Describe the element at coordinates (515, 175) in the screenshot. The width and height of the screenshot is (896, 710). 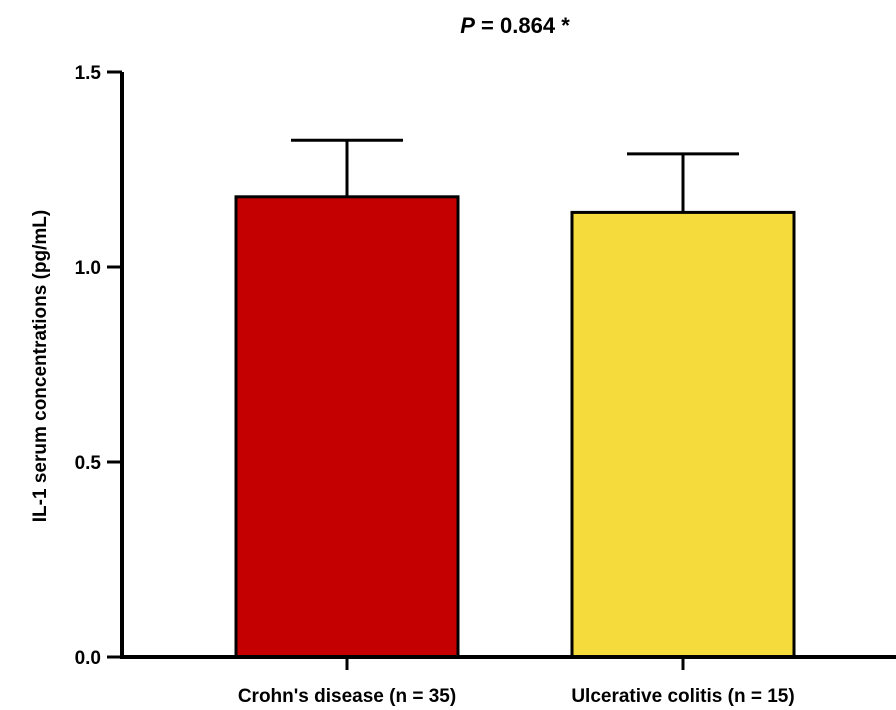
I see `error-bars-group` at that location.